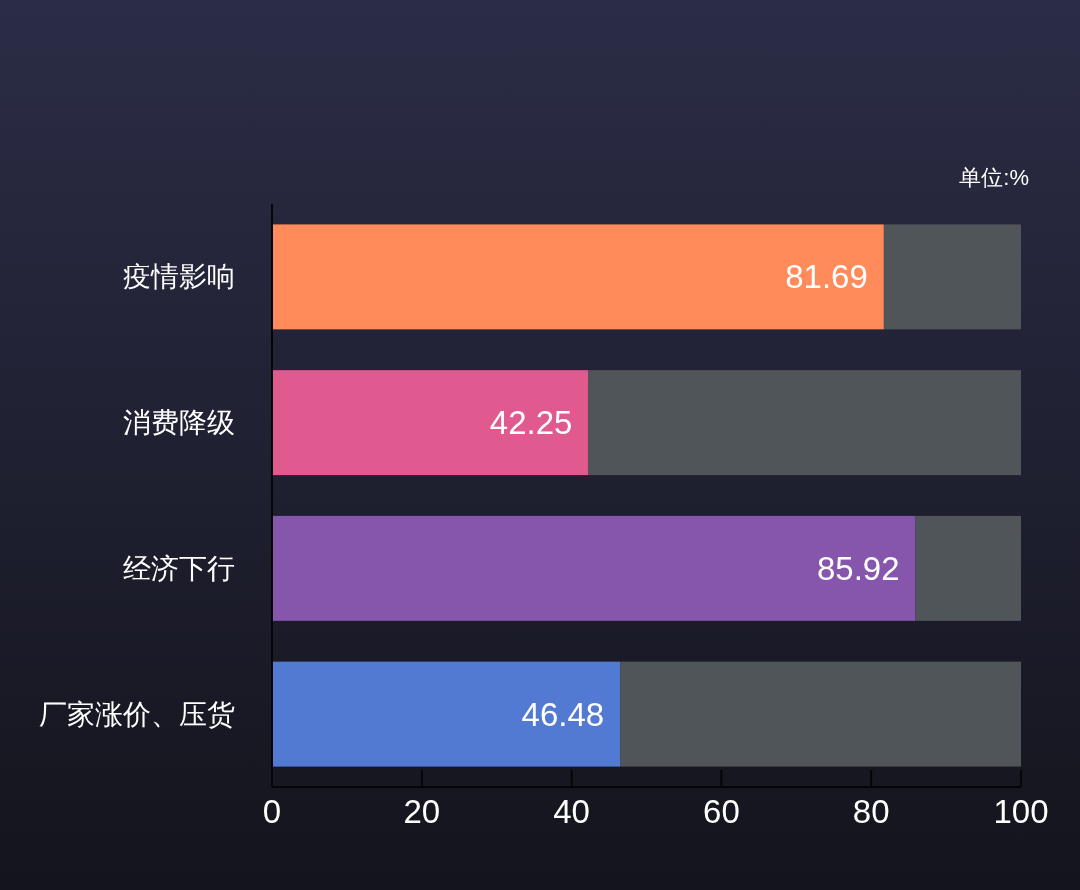 Image resolution: width=1080 pixels, height=890 pixels. Describe the element at coordinates (571, 811) in the screenshot. I see `x-tick-label: 40` at that location.